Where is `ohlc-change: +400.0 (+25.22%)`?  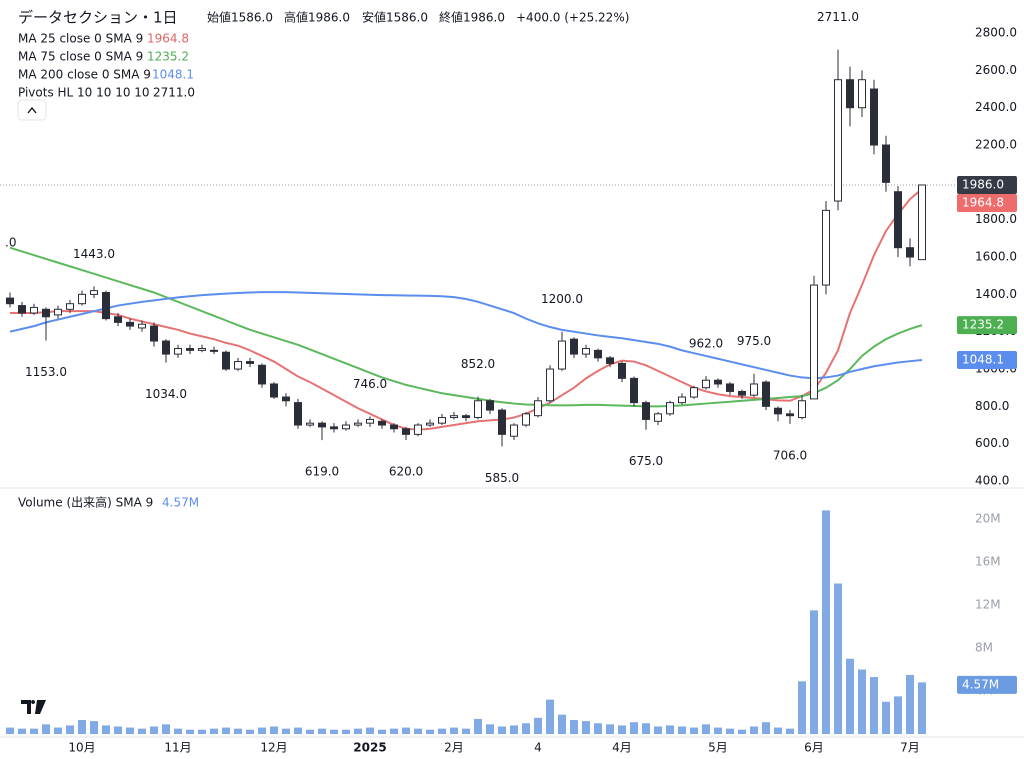 ohlc-change: +400.0 (+25.22%) is located at coordinates (572, 18).